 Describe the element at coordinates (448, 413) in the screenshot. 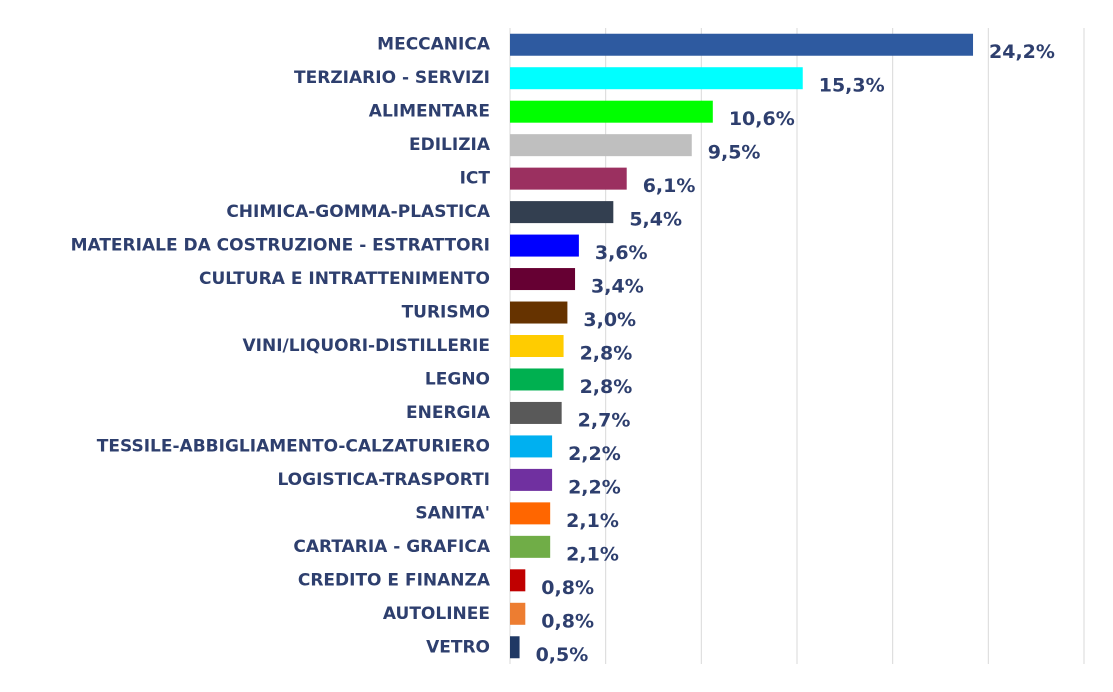

I see `y-tick-label: ENERGIA` at that location.